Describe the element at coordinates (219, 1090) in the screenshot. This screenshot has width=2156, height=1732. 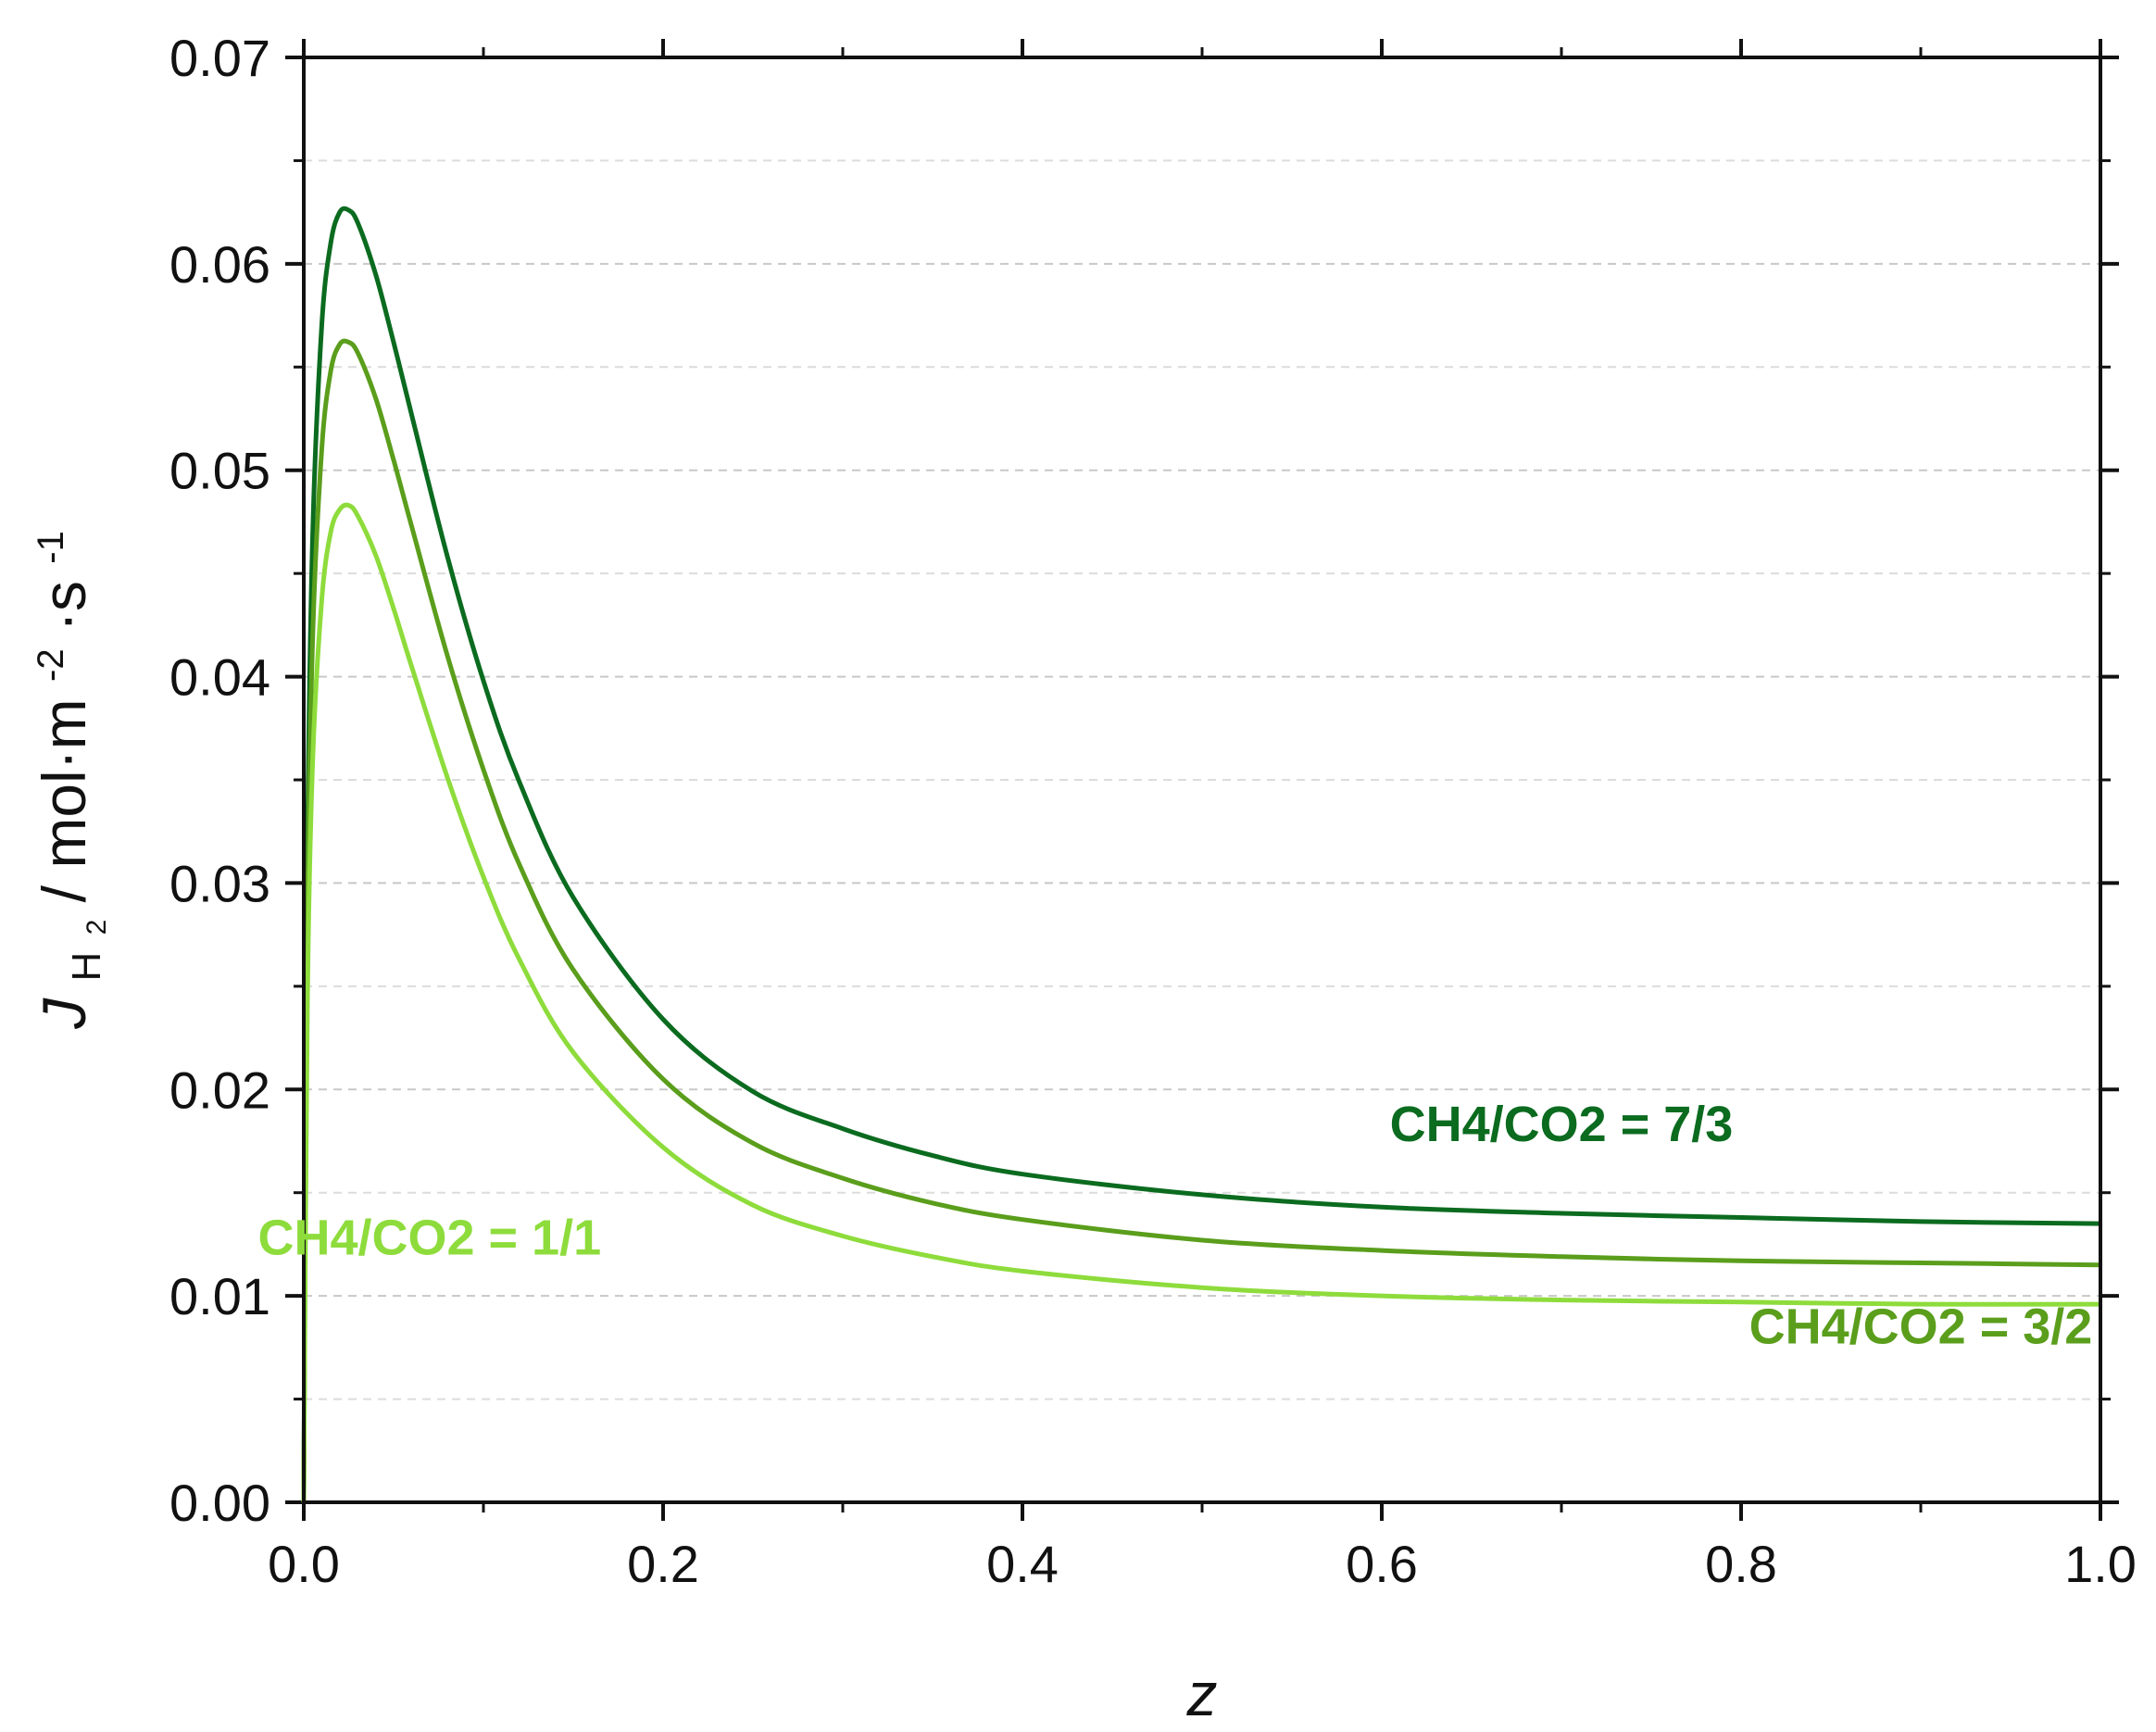
I see `y-tick-label: 0.02` at that location.